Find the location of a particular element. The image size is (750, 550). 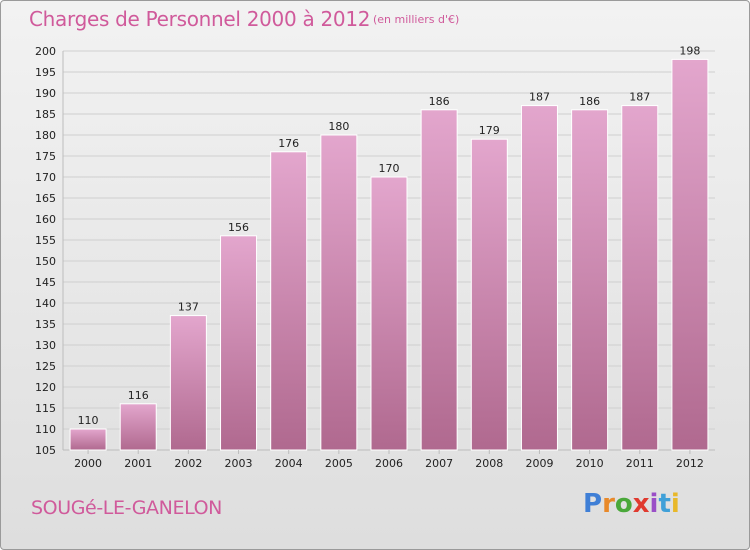

bar-value-label: 179 is located at coordinates (489, 130).